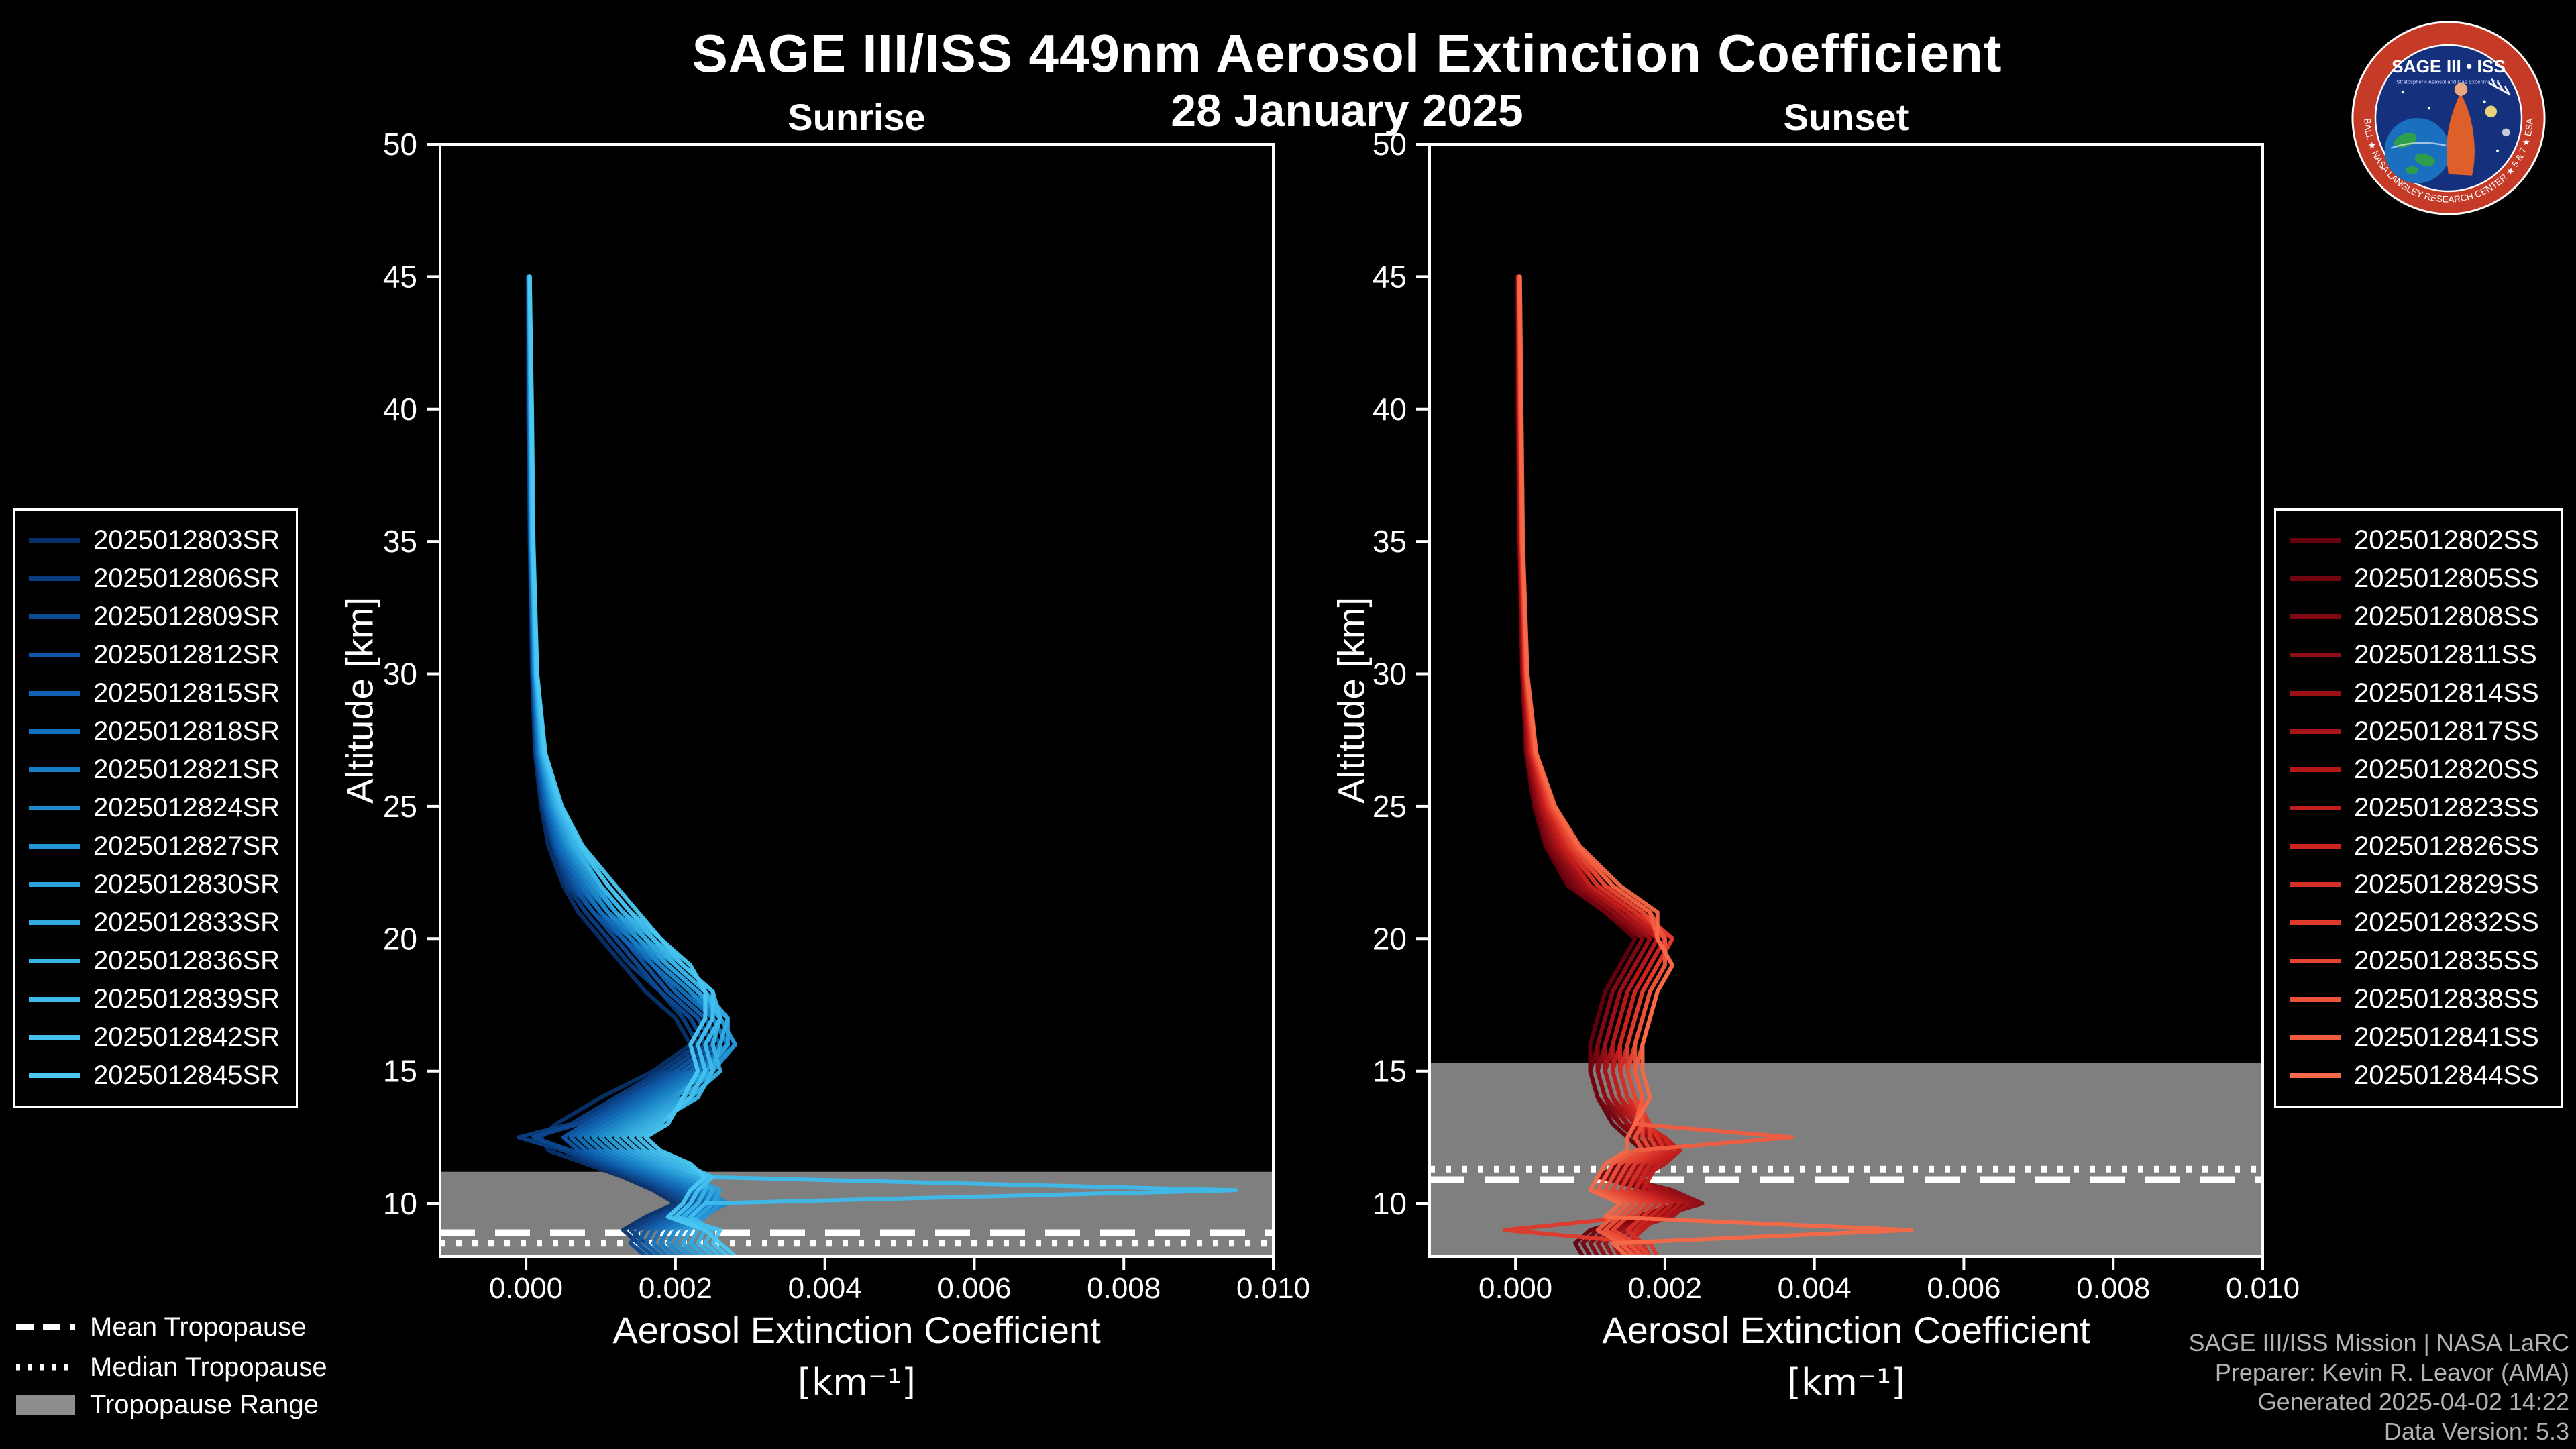 Image resolution: width=2576 pixels, height=1449 pixels. I want to click on y-axis-label-sunset: Altitude [km], so click(1351, 700).